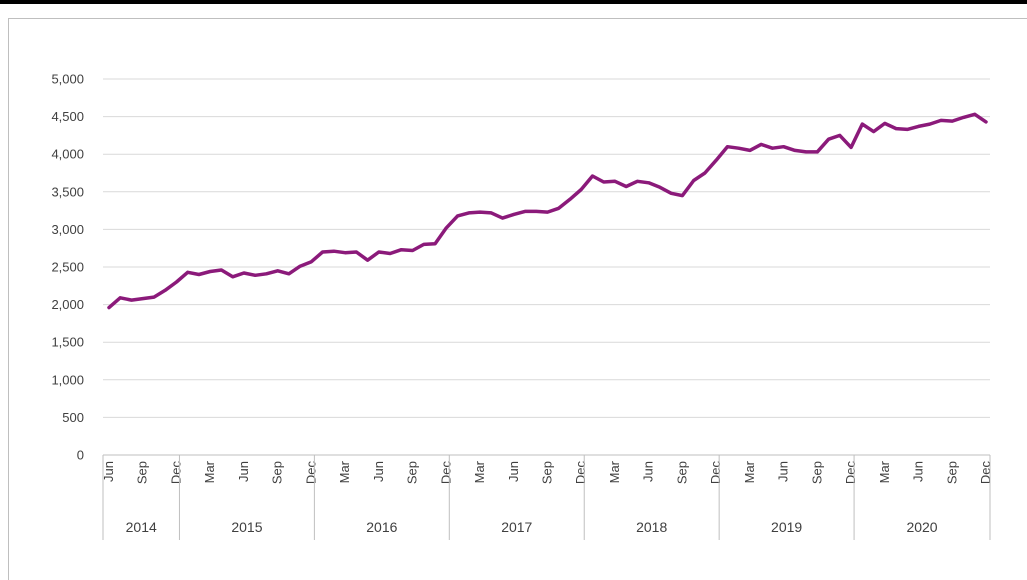 The height and width of the screenshot is (580, 1027). What do you see at coordinates (141, 527) in the screenshot?
I see `x-year-label: 2014` at bounding box center [141, 527].